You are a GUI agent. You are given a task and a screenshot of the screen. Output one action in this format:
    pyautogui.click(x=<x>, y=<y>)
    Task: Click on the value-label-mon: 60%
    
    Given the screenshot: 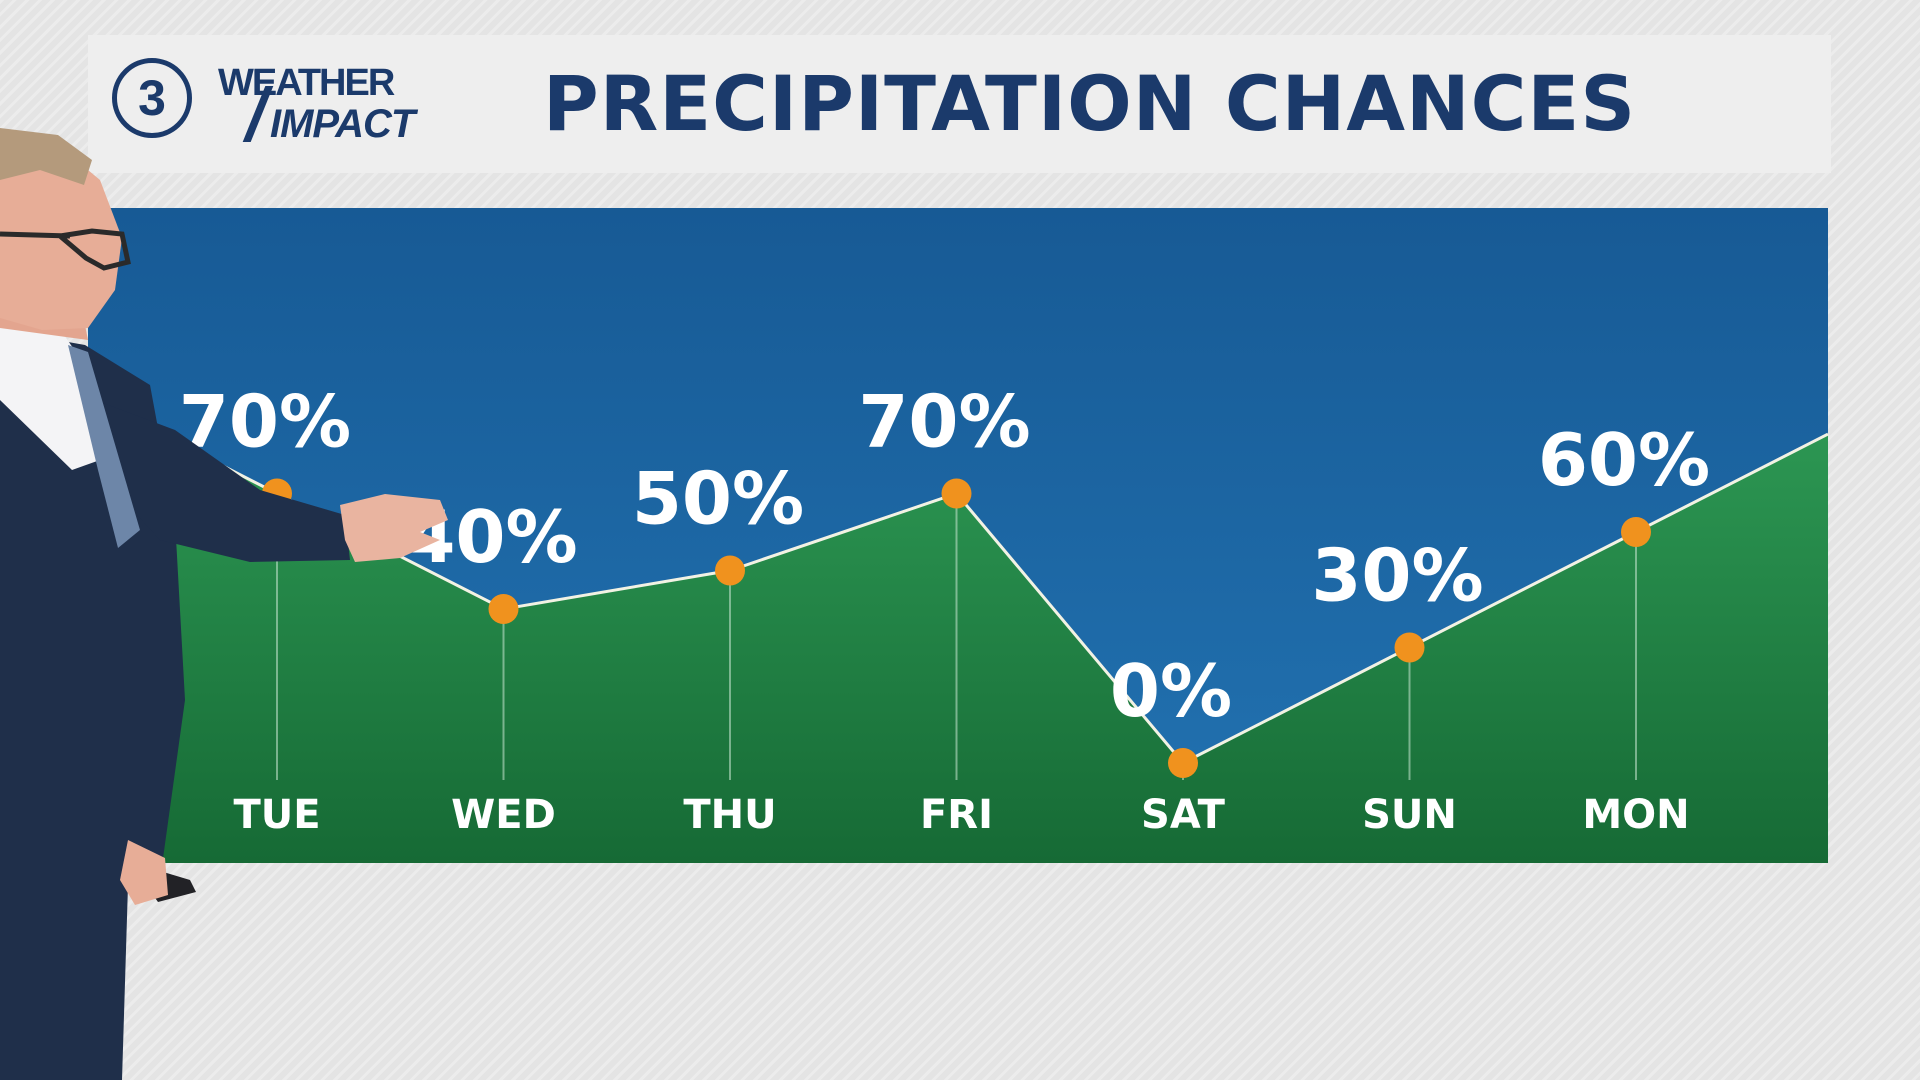 What is the action you would take?
    pyautogui.click(x=1624, y=460)
    